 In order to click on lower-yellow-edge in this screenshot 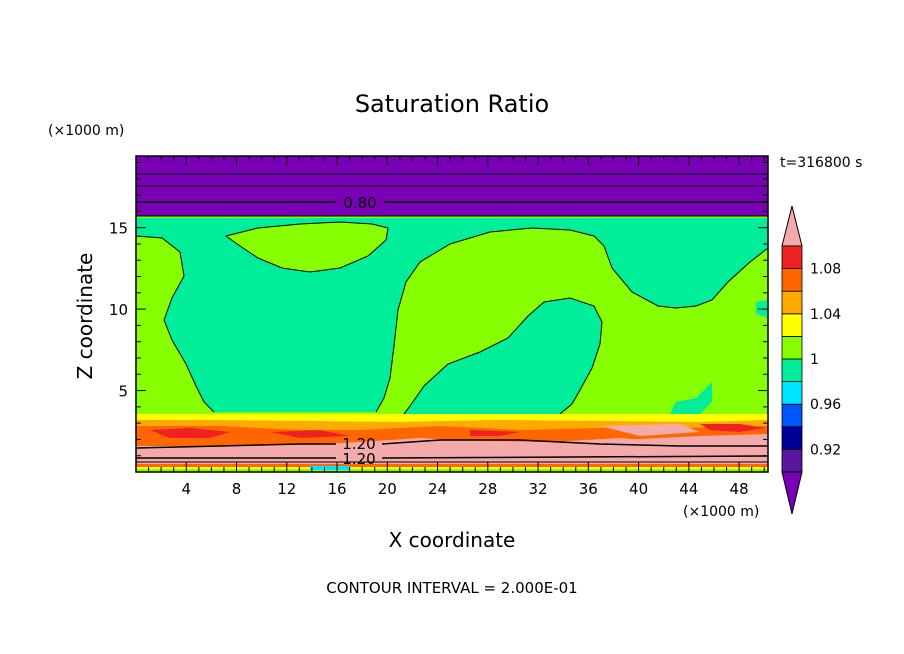, I will do `click(452, 418)`.